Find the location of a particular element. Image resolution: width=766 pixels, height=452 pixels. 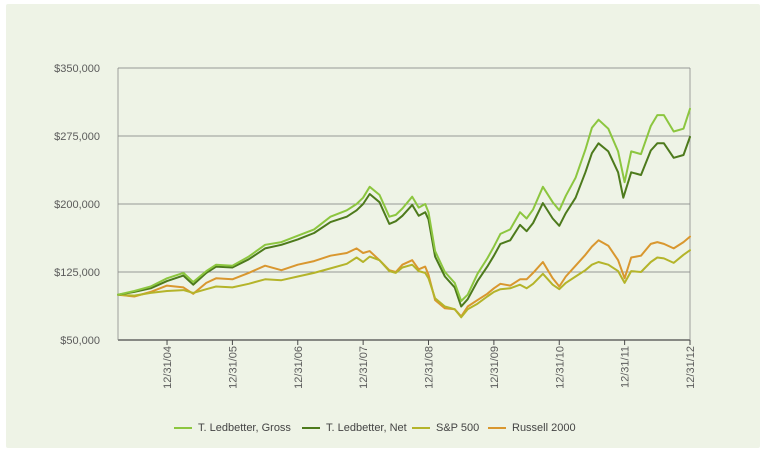

legend-item: S&P 500 is located at coordinates (445, 428).